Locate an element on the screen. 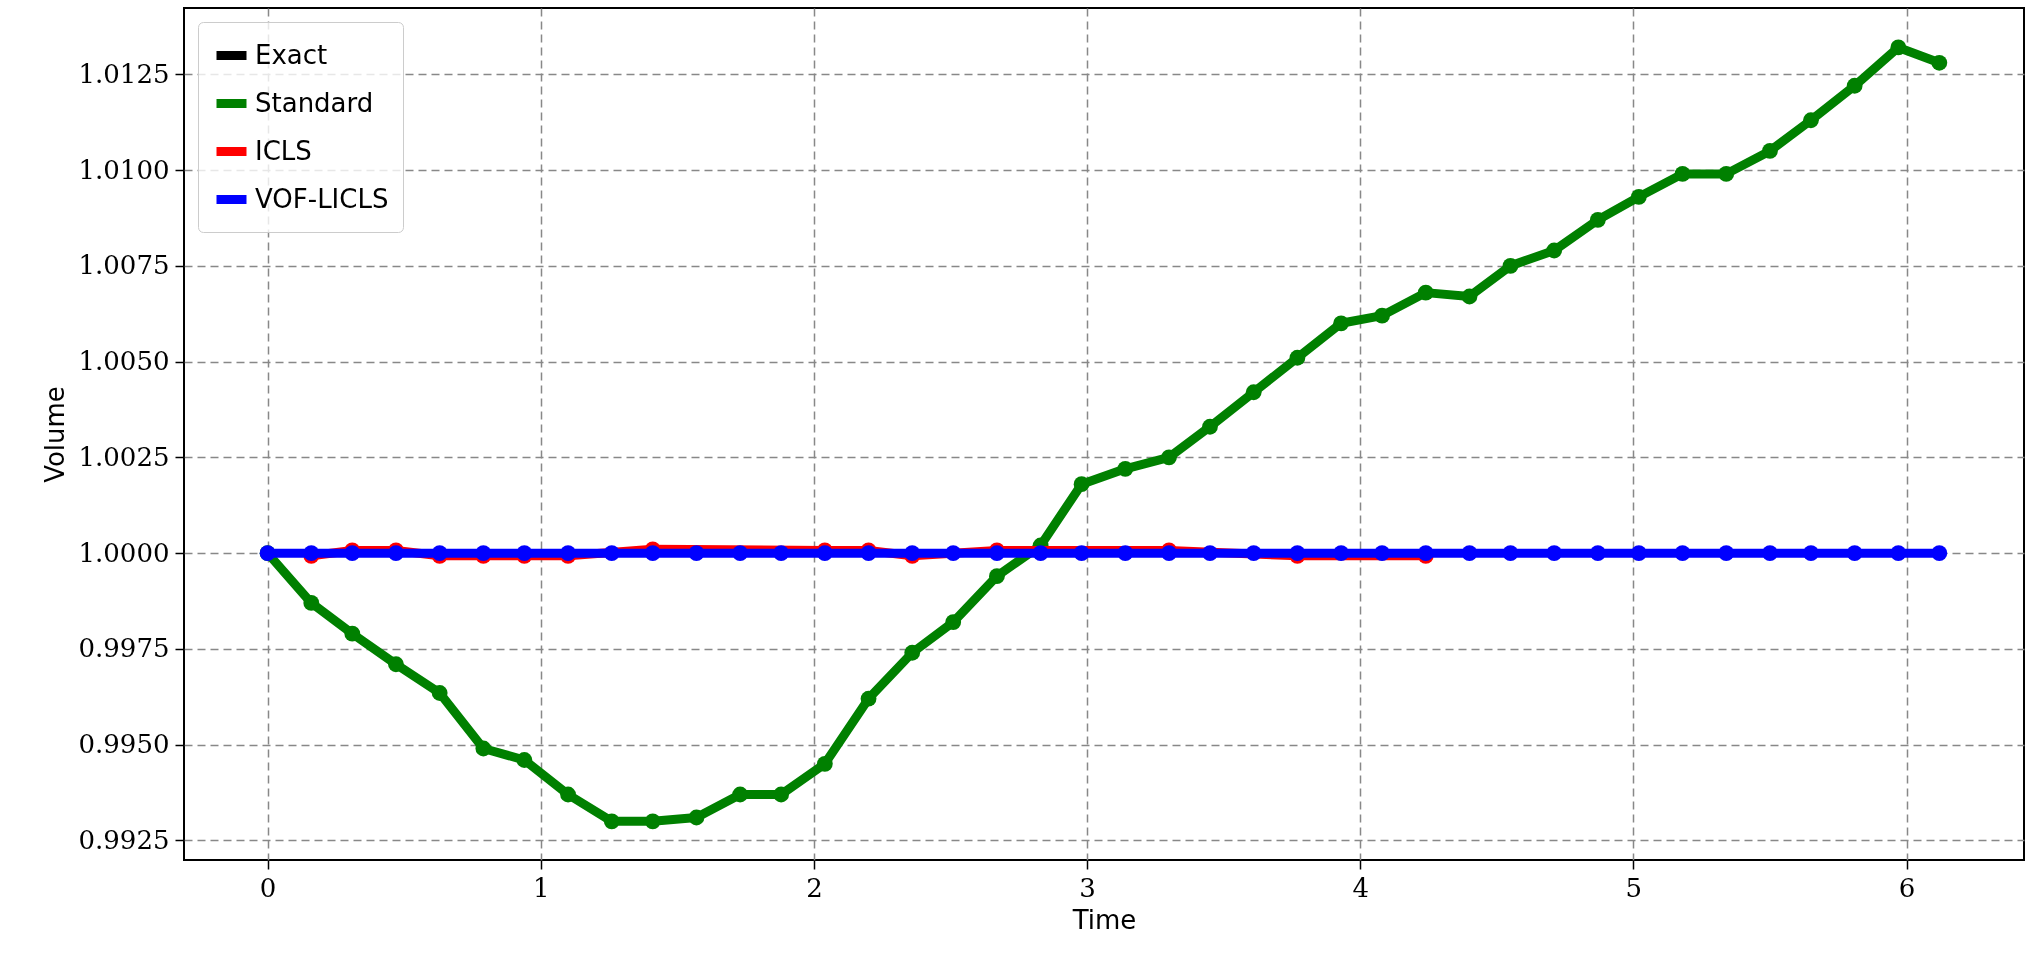  legend-label: VOF-LICLS is located at coordinates (322, 198).